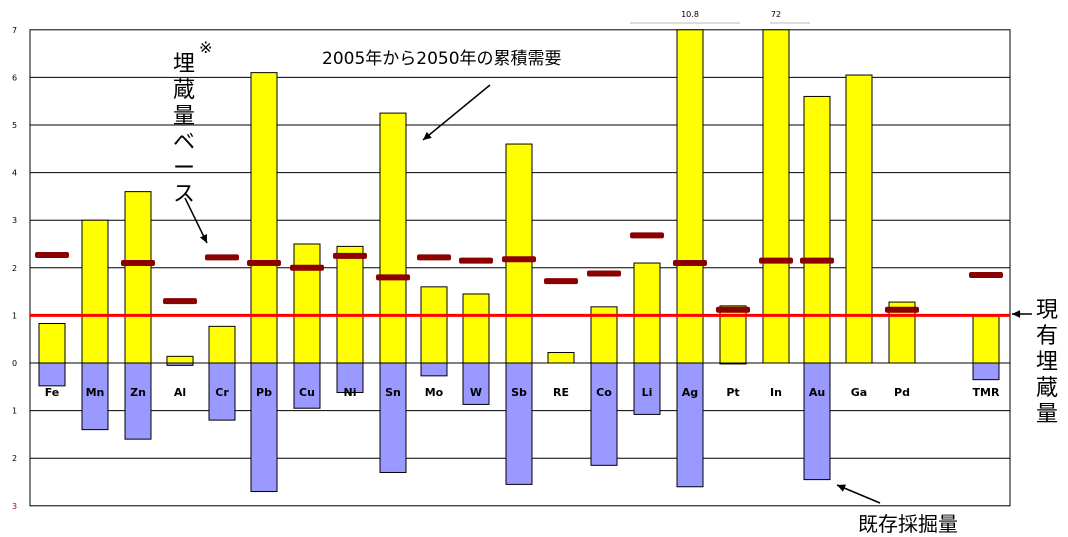 The image size is (1068, 537). What do you see at coordinates (732, 392) in the screenshot?
I see `category-label: Pt` at bounding box center [732, 392].